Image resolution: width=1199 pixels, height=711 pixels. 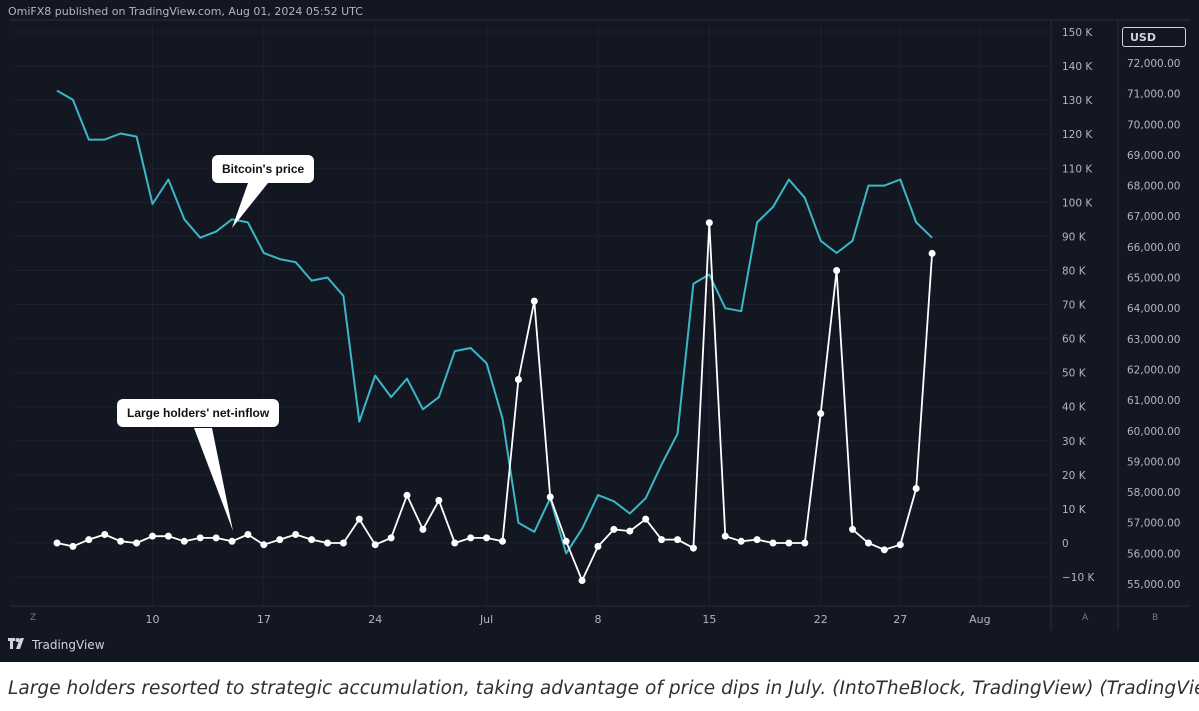 I want to click on right-axis-tick-label: 63,000.00, so click(x=1153, y=340).